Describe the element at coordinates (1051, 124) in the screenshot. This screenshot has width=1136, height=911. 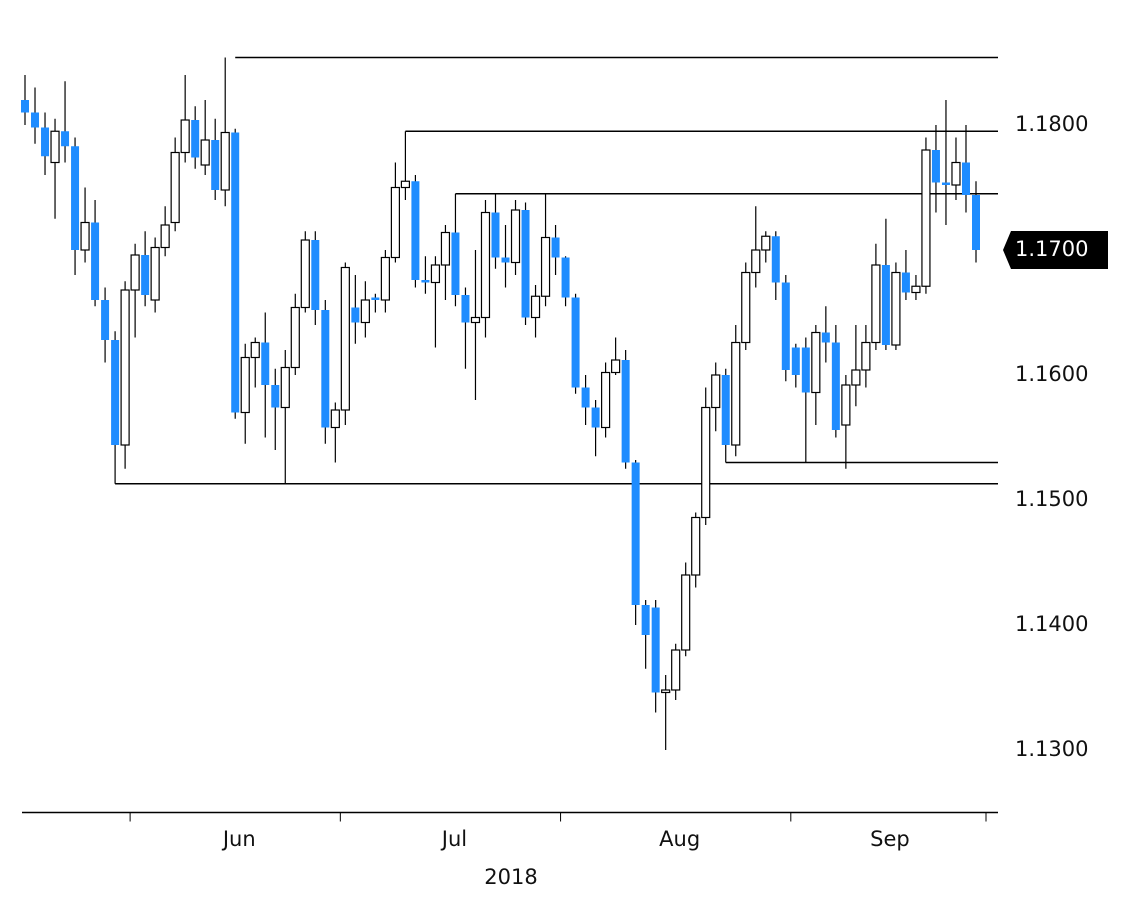
I see `y-tick-label: 1.1800` at that location.